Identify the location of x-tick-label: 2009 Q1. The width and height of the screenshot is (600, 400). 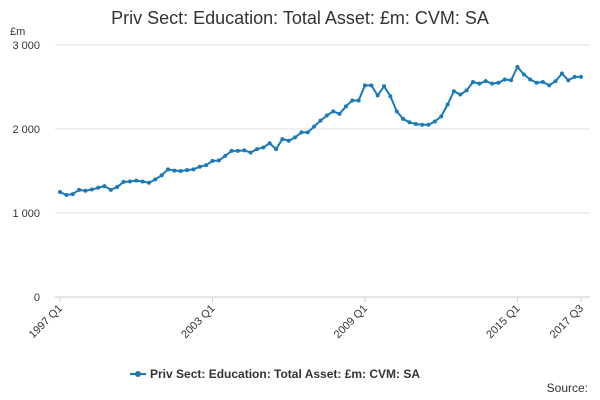
(351, 322).